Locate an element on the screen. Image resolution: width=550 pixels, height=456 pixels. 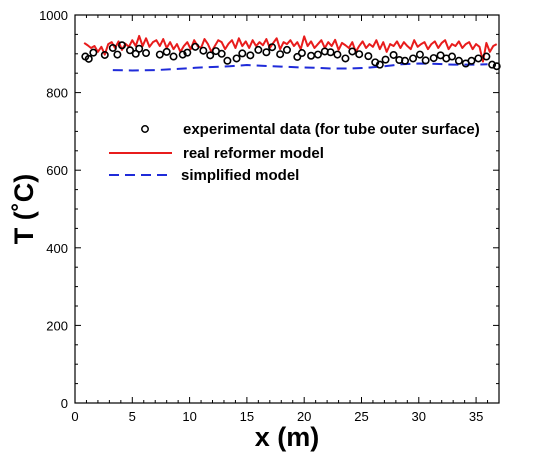
y-tick-label: 400 is located at coordinates (57, 248).